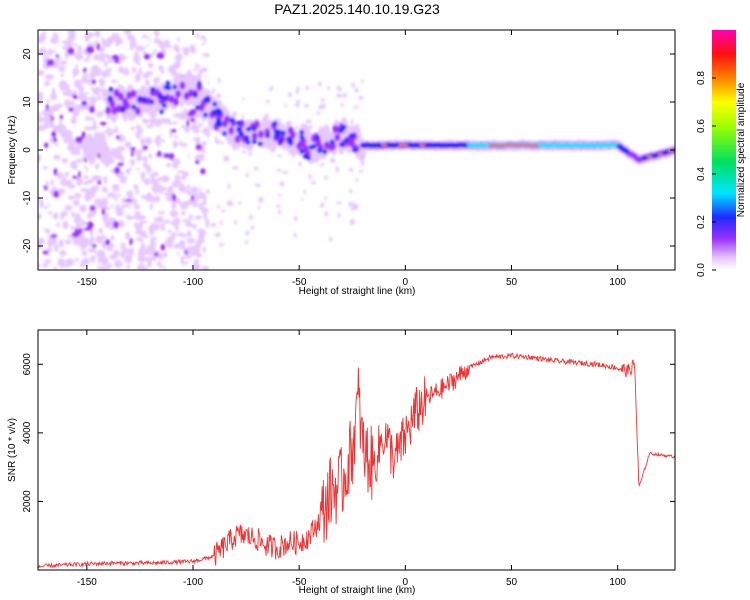 The width and height of the screenshot is (750, 600). I want to click on colorbar-tick-label: 0.8, so click(701, 78).